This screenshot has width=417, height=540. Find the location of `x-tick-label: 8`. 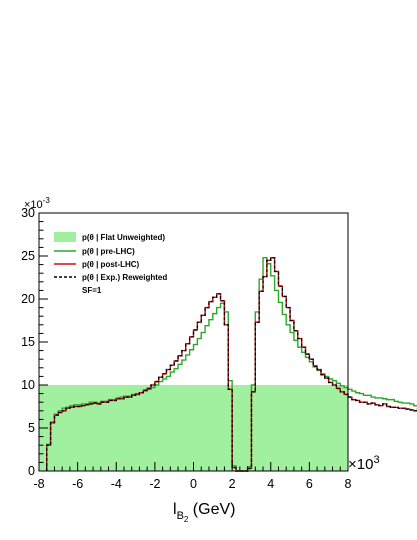

x-tick-label: 8 is located at coordinates (348, 484).